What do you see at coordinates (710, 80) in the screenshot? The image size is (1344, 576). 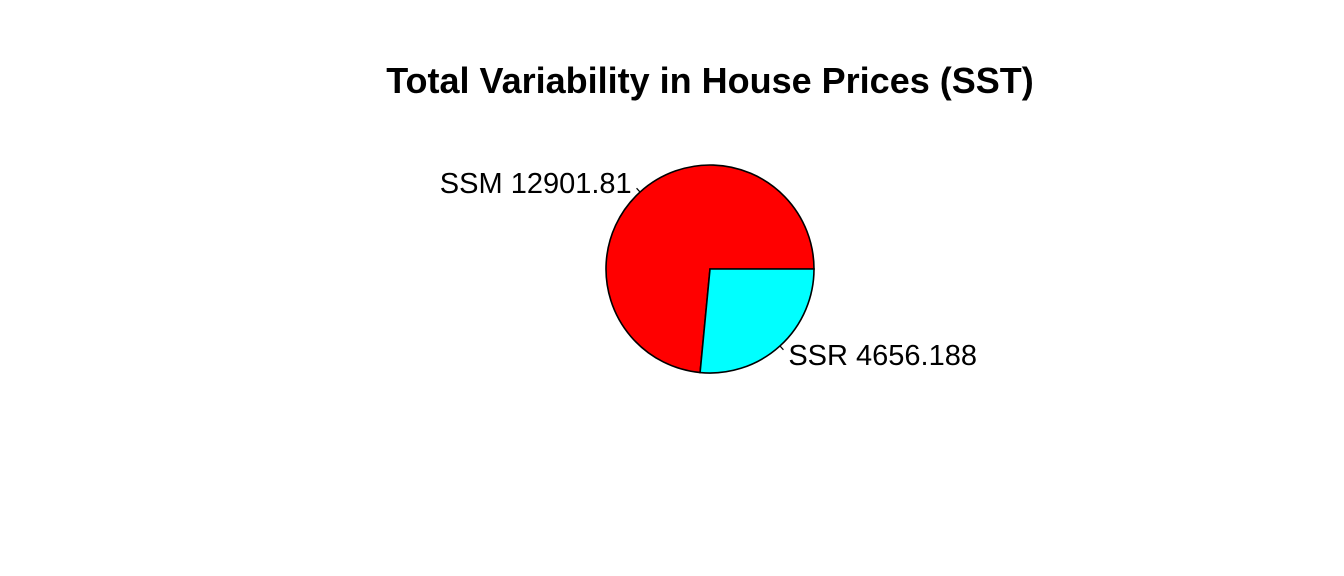 I see `chart-title: Total Variability in House Prices (SST)` at bounding box center [710, 80].